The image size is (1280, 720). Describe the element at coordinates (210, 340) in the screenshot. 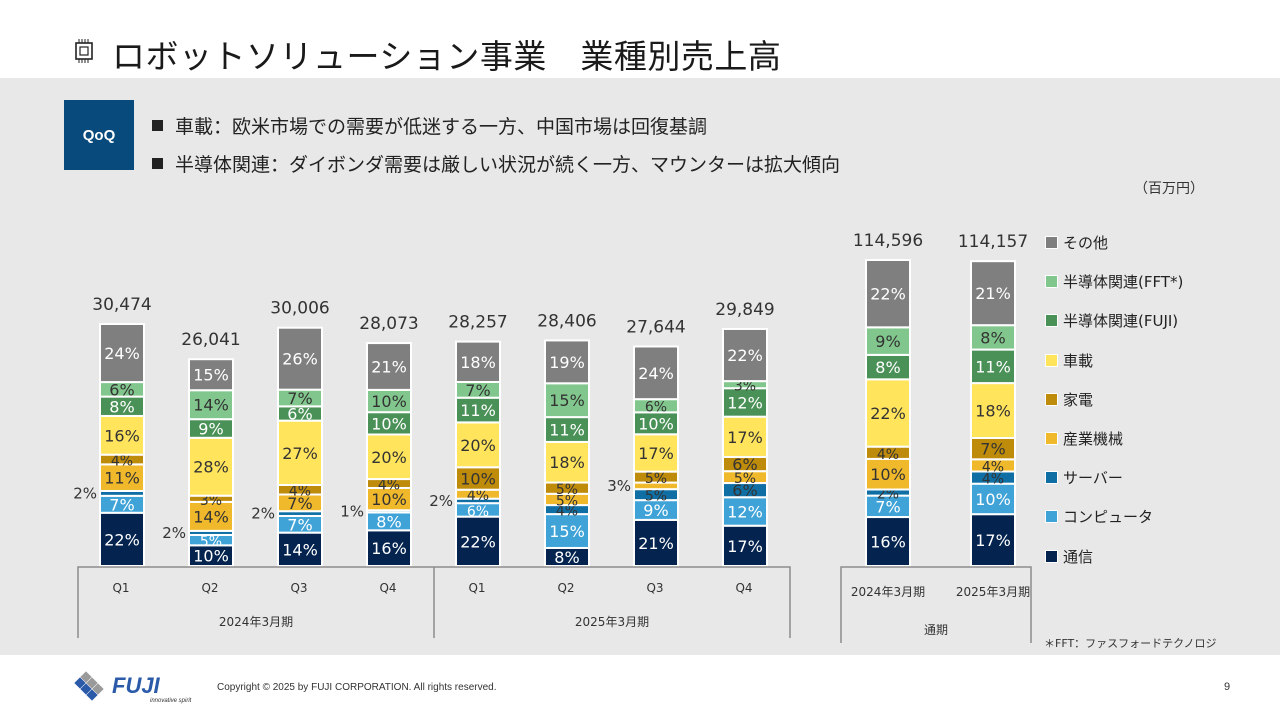

I see `total-label: 26,041` at that location.